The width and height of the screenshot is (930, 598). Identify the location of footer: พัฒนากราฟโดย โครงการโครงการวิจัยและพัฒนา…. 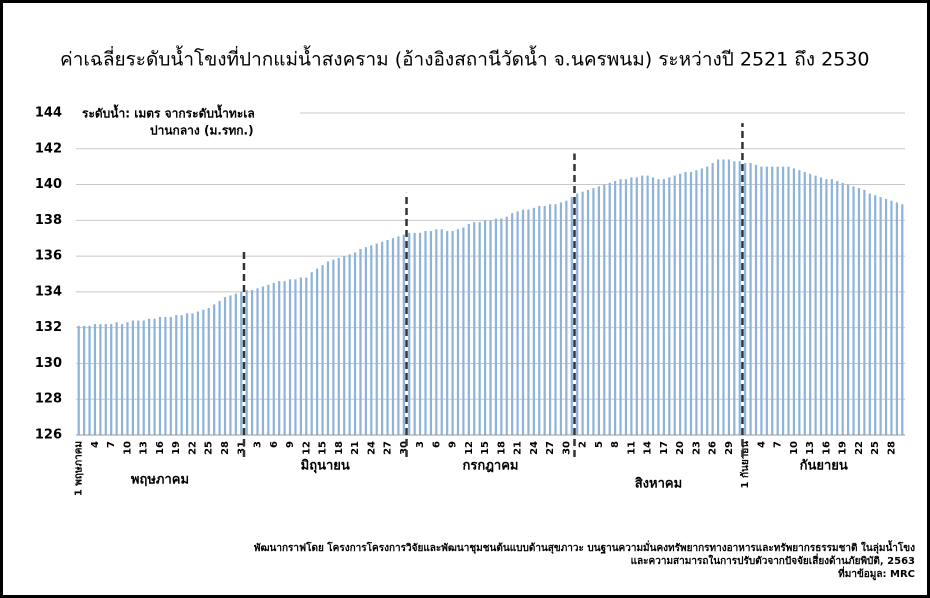
(584, 547).